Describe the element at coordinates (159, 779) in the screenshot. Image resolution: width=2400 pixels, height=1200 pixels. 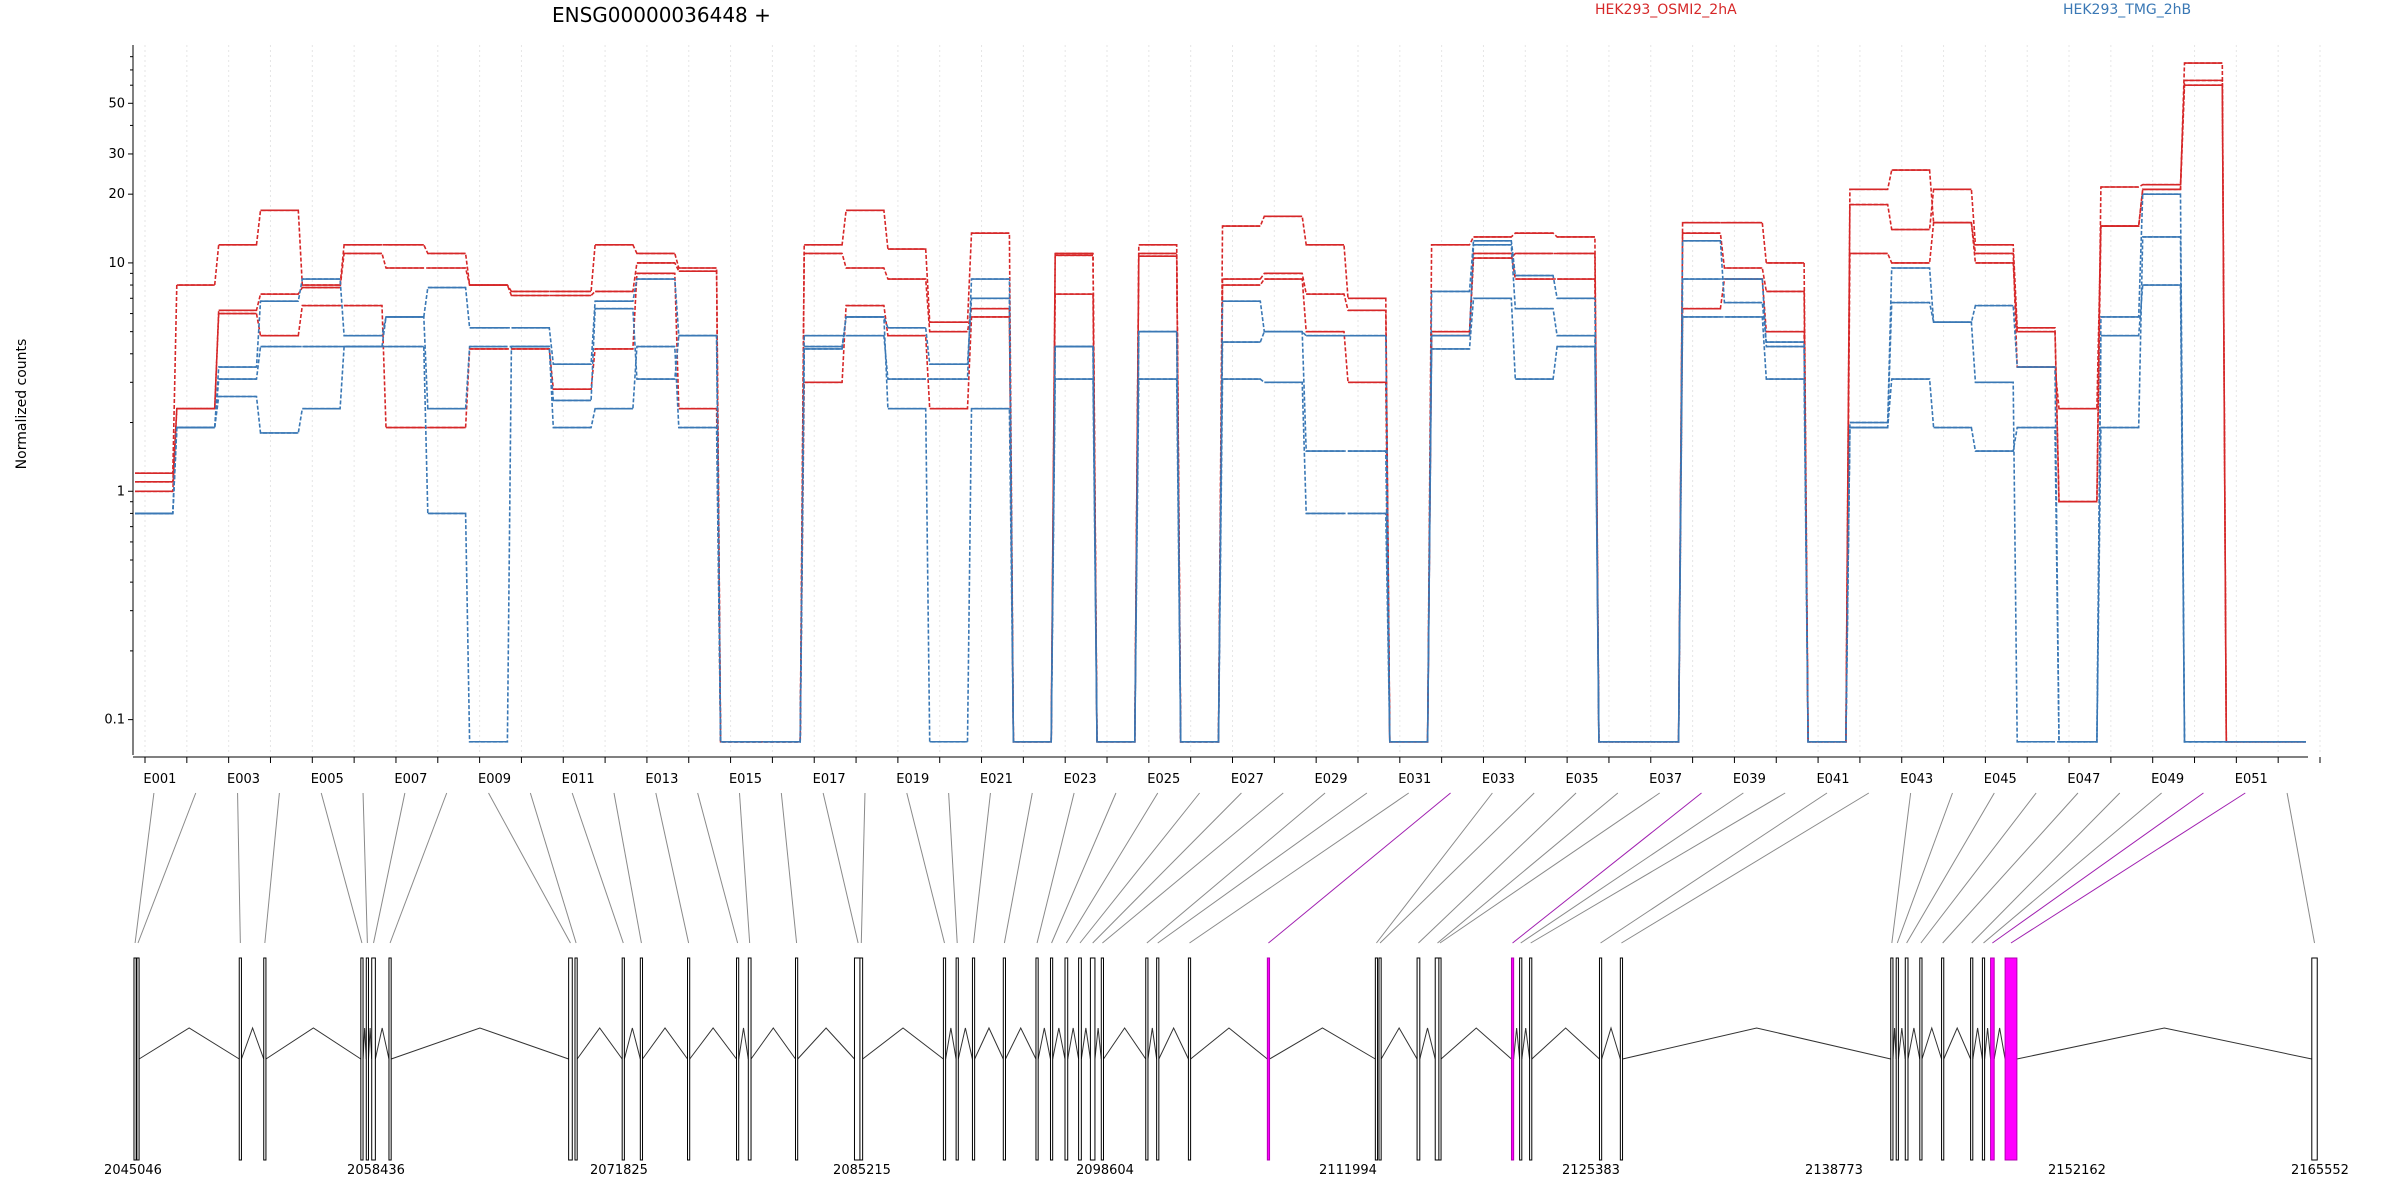
I see `exon-label: E001` at that location.